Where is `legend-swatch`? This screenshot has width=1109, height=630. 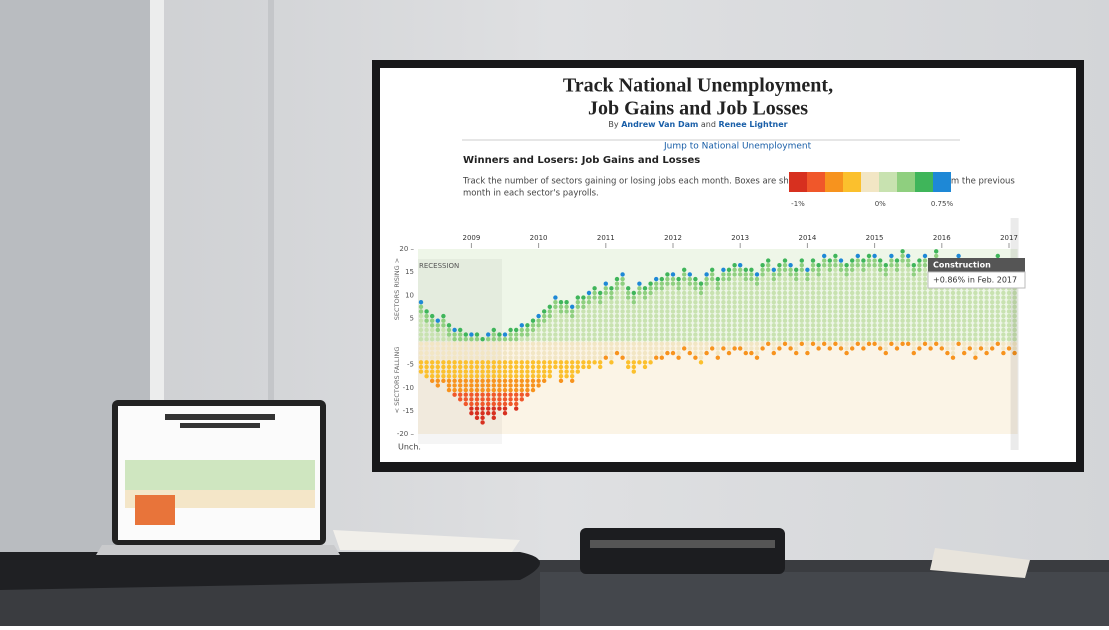
legend-swatch is located at coordinates (798, 182).